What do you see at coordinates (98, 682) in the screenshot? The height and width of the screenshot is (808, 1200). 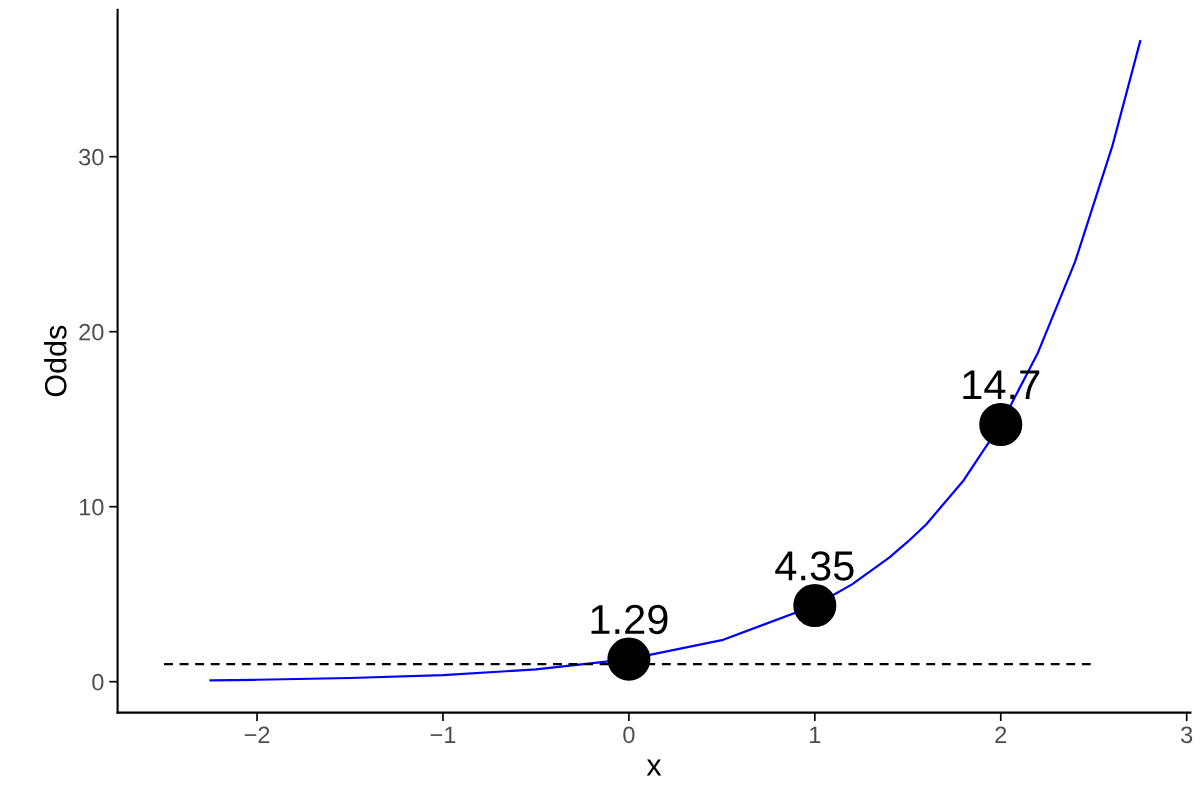 I see `y-tick-label: 0` at bounding box center [98, 682].